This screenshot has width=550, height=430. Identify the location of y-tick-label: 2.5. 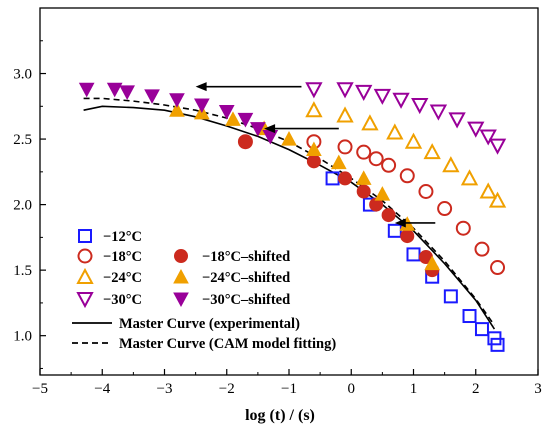
(22, 140).